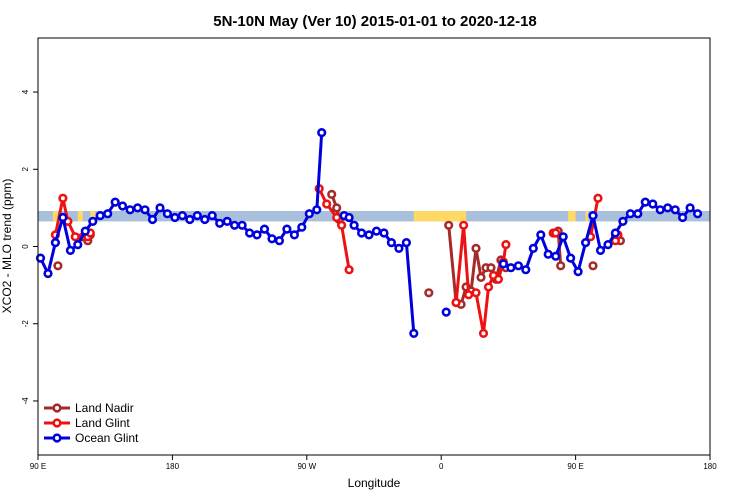 The height and width of the screenshot is (500, 750). Describe the element at coordinates (7, 246) in the screenshot. I see `y-axis-label: XCO2 - MLO trend (ppm)` at that location.